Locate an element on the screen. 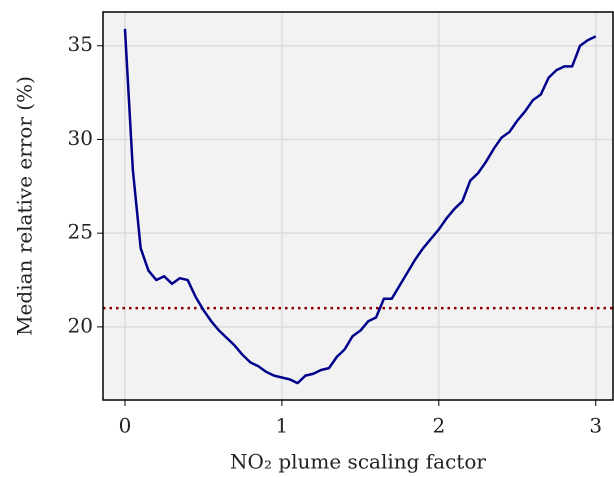 The width and height of the screenshot is (614, 477). x-tick-label: 0 is located at coordinates (125, 426).